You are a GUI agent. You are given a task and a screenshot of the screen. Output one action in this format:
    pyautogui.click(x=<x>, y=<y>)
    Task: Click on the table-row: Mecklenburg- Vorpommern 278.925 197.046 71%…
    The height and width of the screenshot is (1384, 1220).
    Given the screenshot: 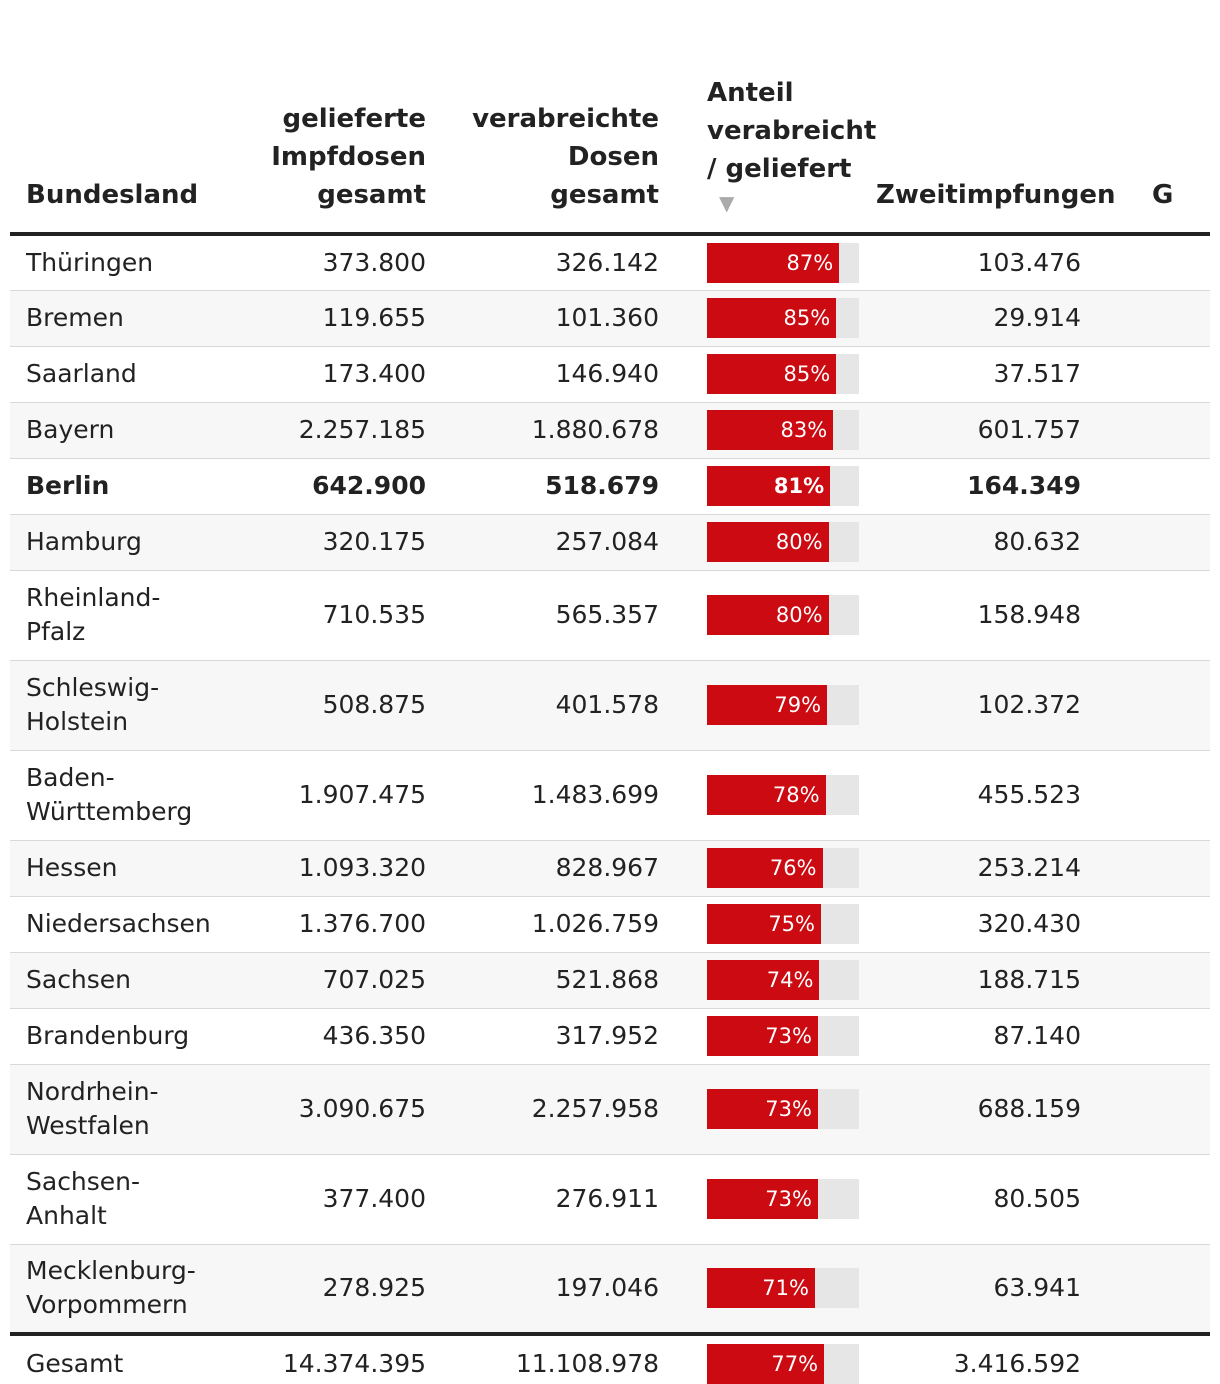 What is the action you would take?
    pyautogui.click(x=610, y=1289)
    